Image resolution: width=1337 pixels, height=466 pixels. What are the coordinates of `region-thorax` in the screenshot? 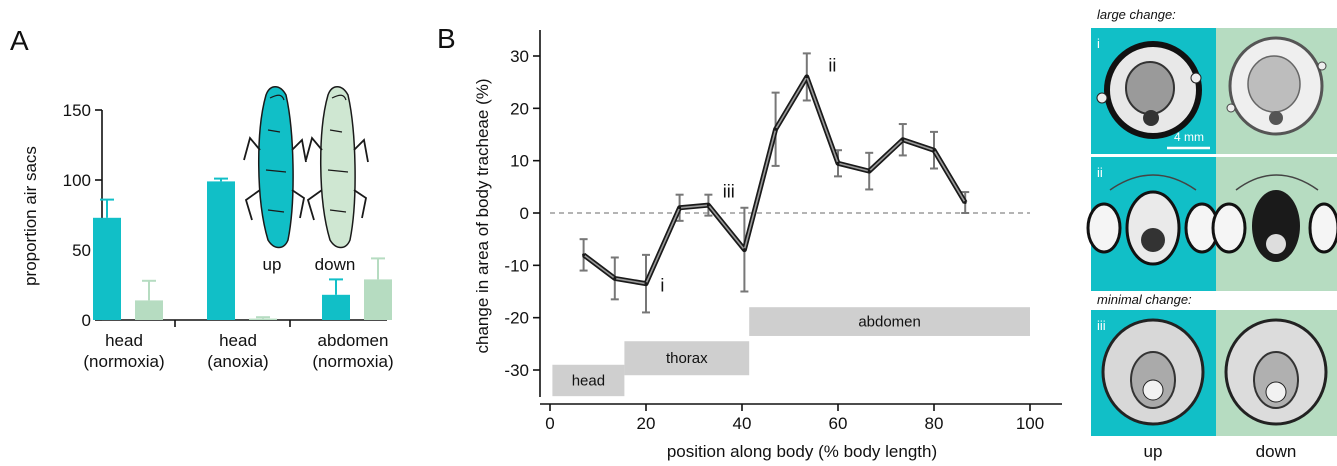 It's located at (687, 358).